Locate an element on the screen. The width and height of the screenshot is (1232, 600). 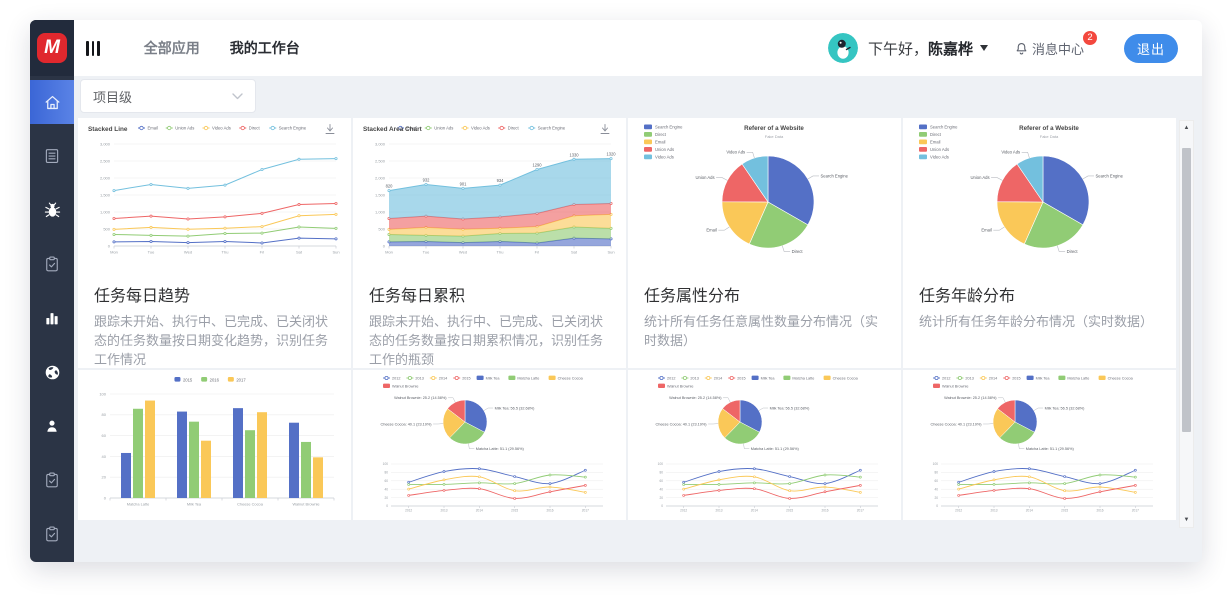
svg-text: Sun is located at coordinates (610, 252).